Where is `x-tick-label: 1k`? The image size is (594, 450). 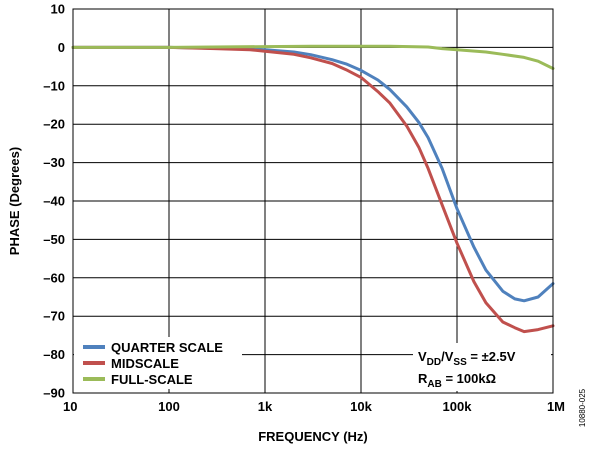 x-tick-label: 1k is located at coordinates (265, 406).